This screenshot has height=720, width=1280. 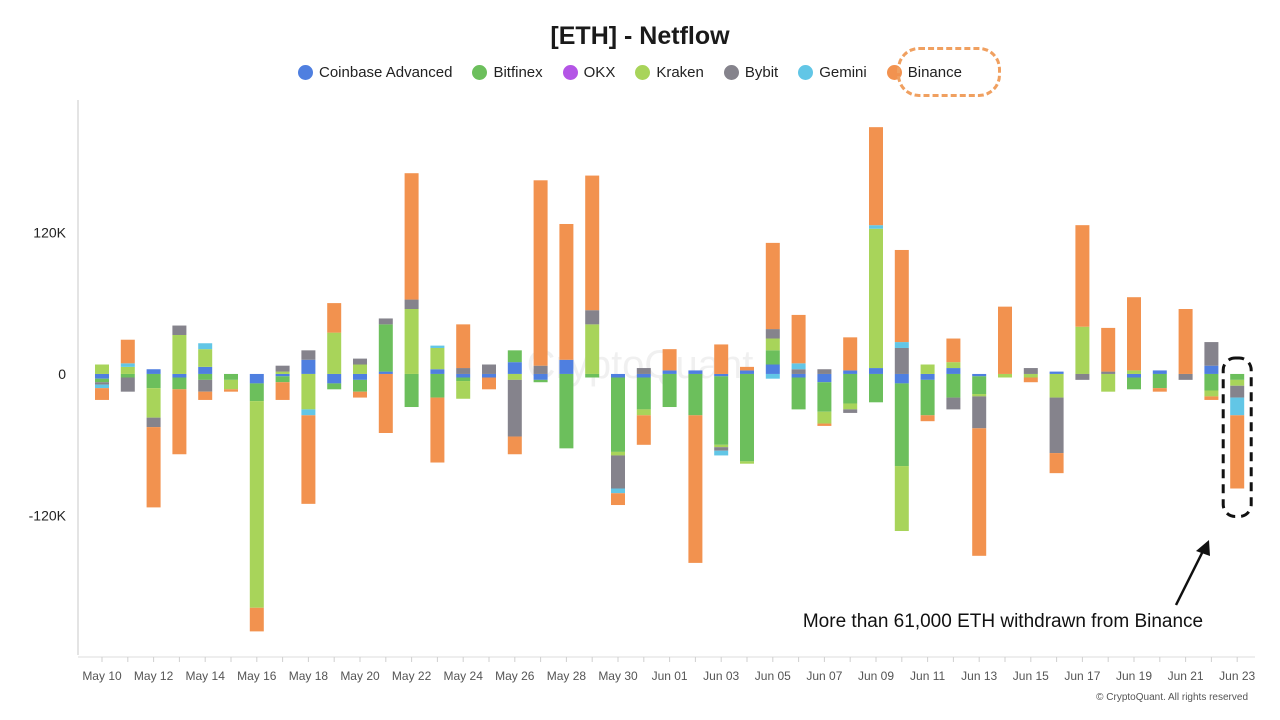 What do you see at coordinates (206, 676) in the screenshot?
I see `x-tick-label: May 14` at bounding box center [206, 676].